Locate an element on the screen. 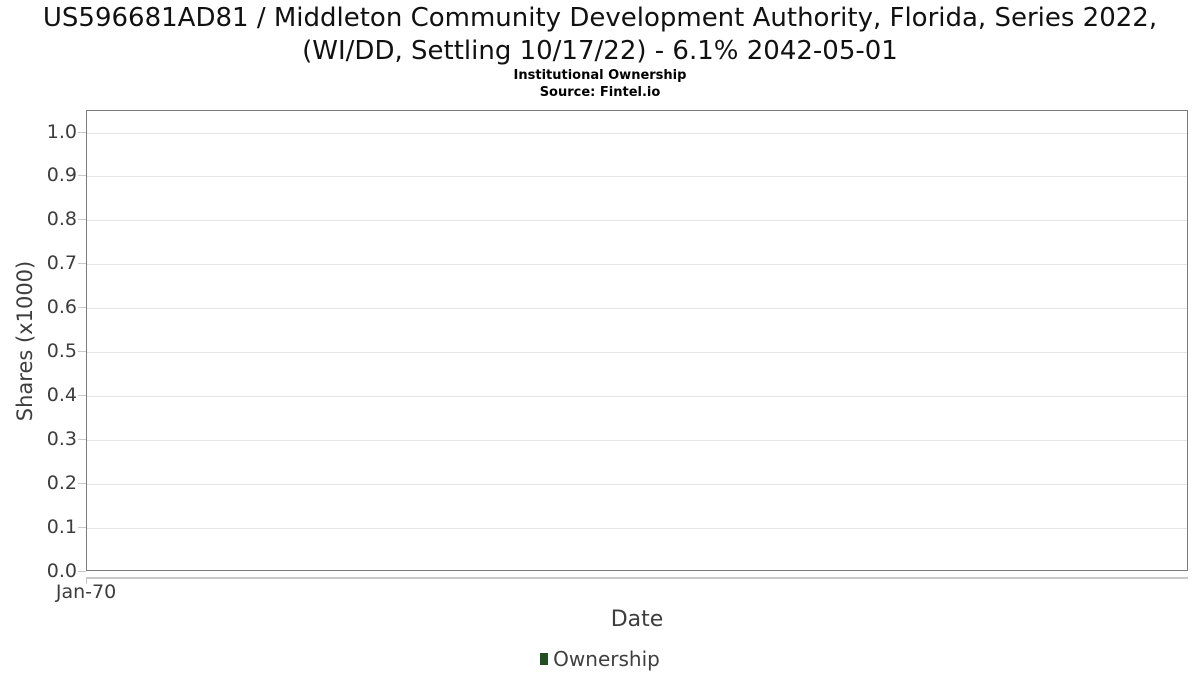 This screenshot has width=1200, height=675. legend-swatch-icon is located at coordinates (544, 659).